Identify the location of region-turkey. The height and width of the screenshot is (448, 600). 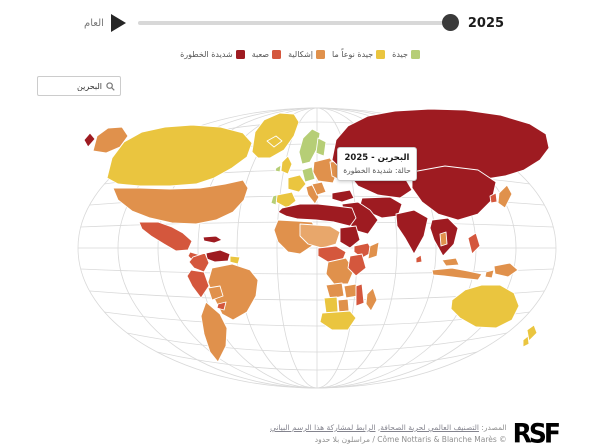
(343, 196).